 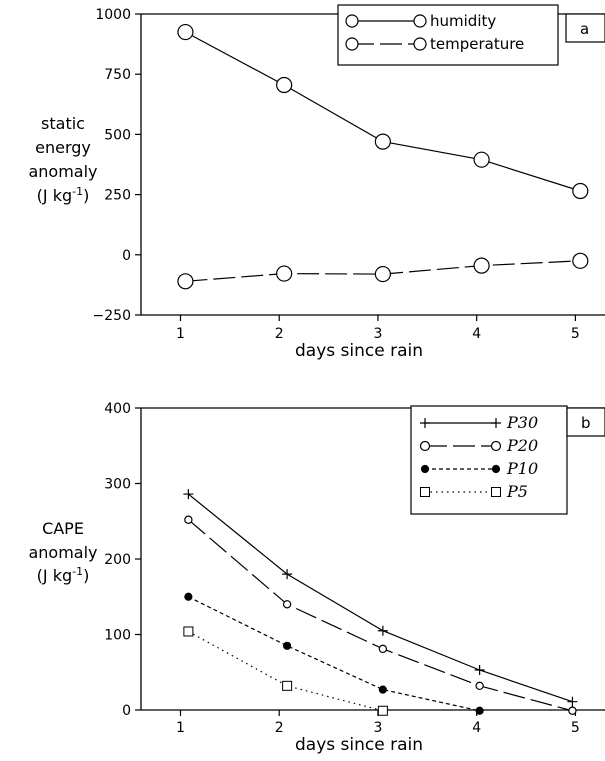 I want to click on series-line, so click(x=334, y=654).